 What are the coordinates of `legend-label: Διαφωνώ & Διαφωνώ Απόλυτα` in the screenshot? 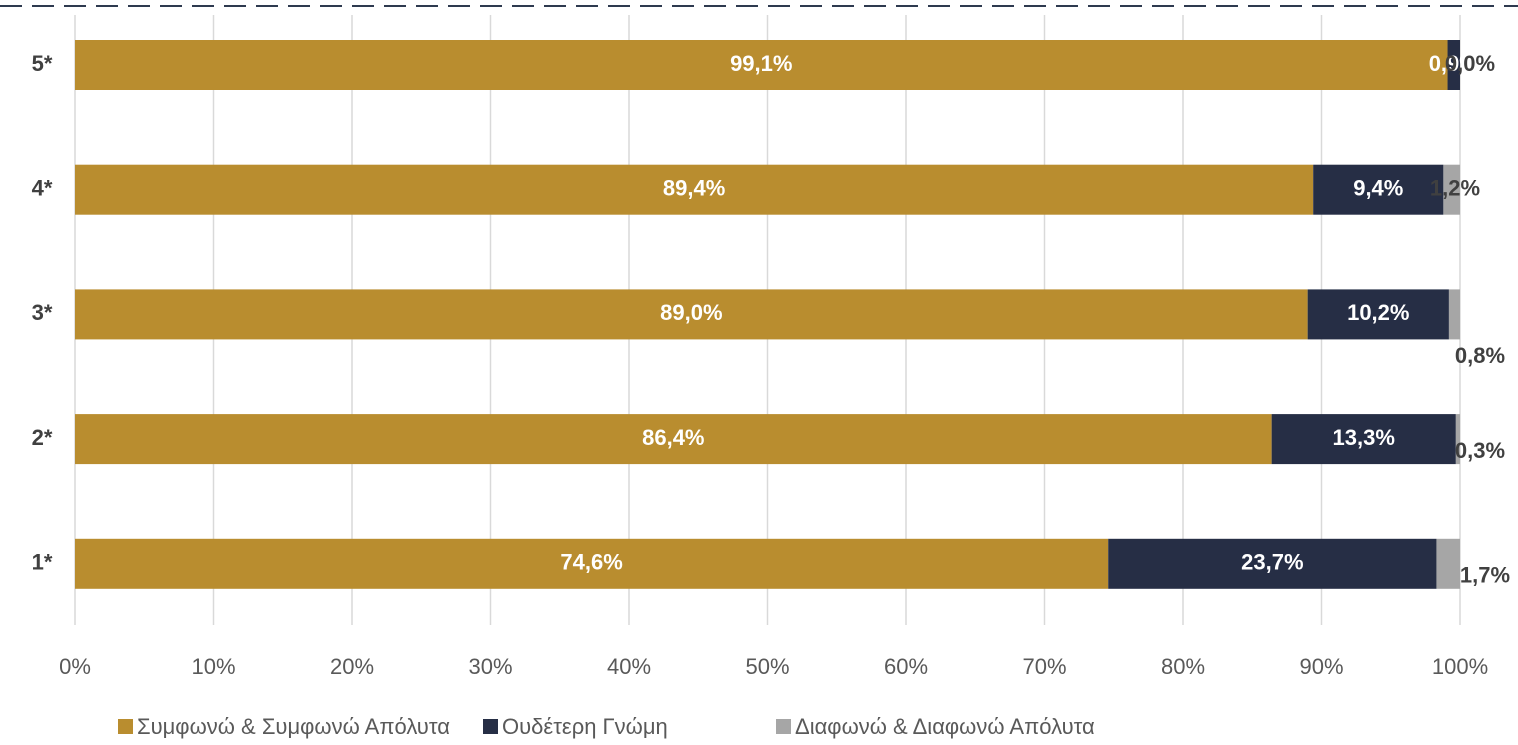 It's located at (945, 726).